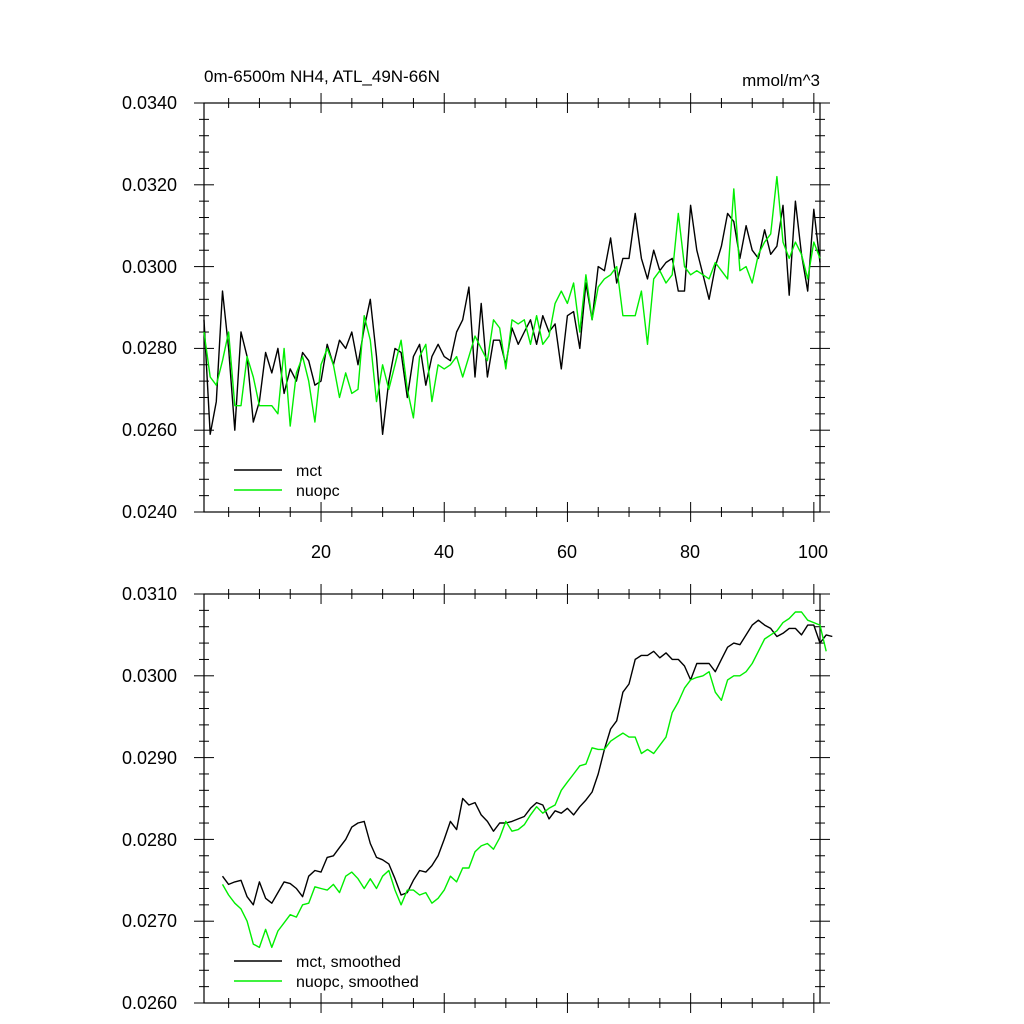 The image size is (1024, 1024). What do you see at coordinates (149, 512) in the screenshot?
I see `y-tick-label: 0.0240` at bounding box center [149, 512].